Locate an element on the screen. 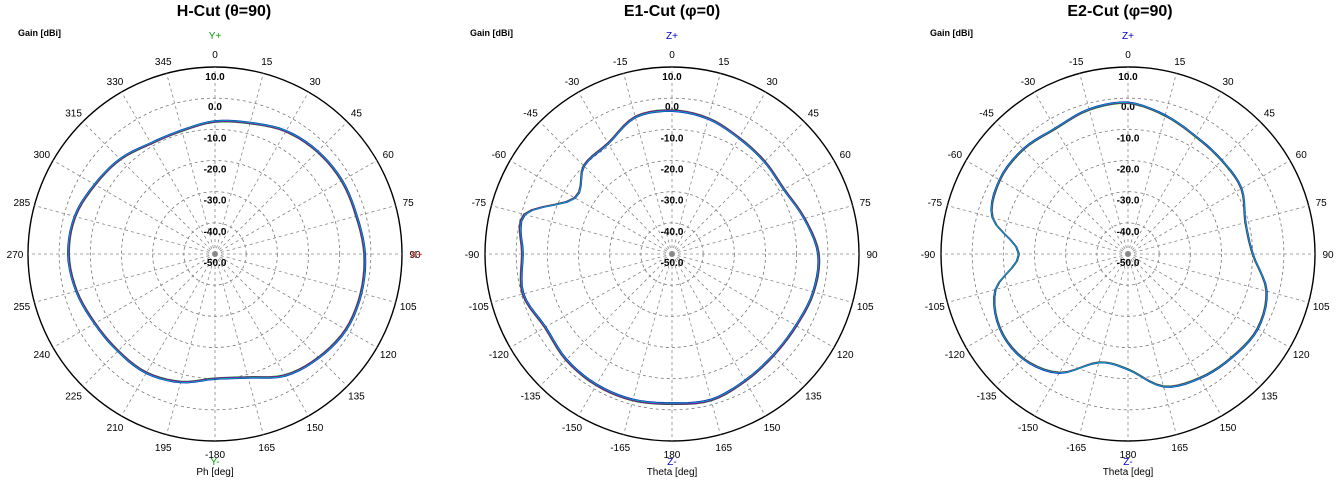 The width and height of the screenshot is (1344, 484). ring-label: -50.0 is located at coordinates (672, 263).